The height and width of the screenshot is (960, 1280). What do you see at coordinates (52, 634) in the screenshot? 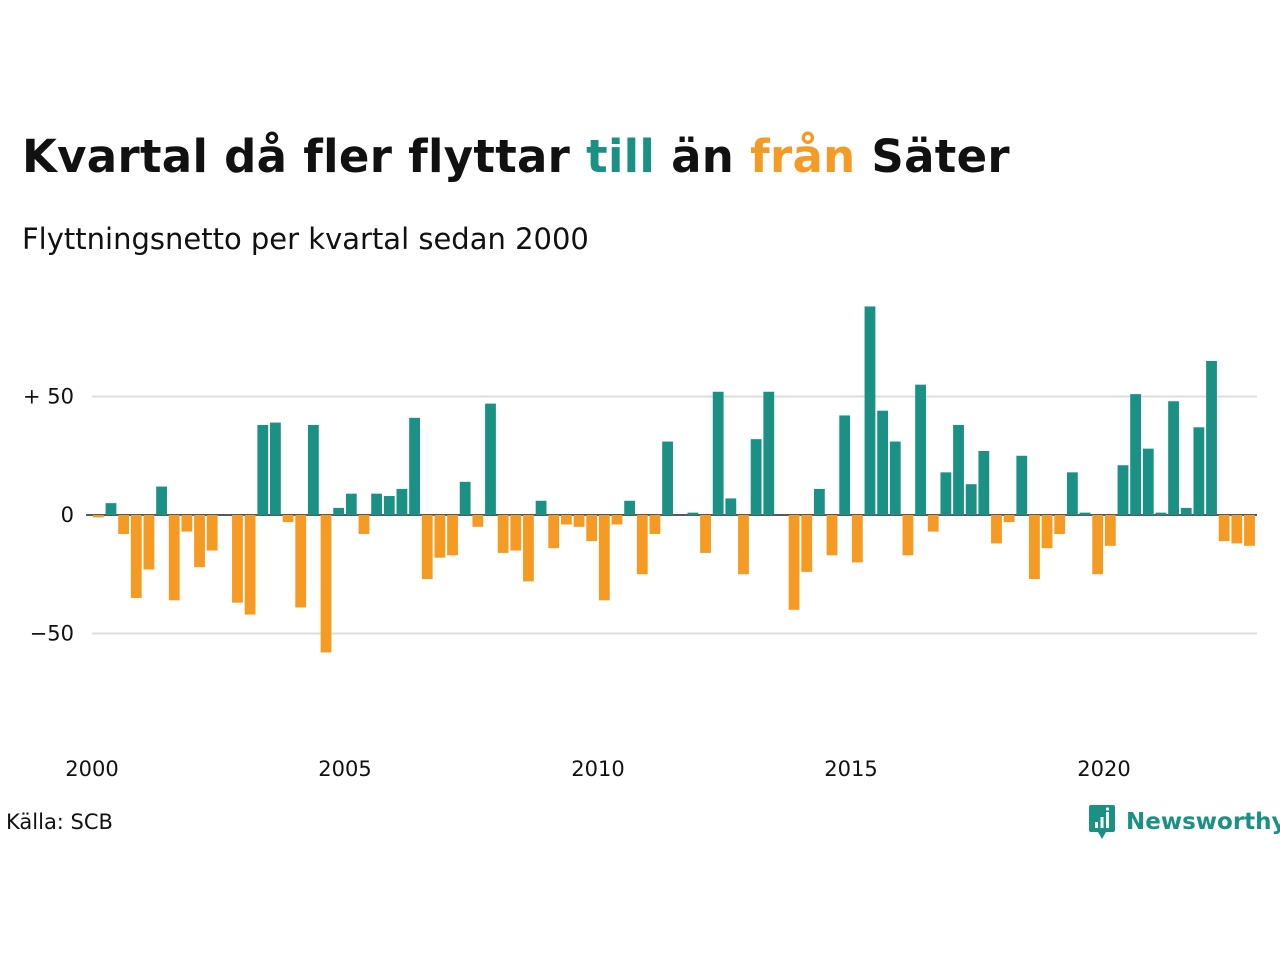
I see `y-tick-label: −50` at bounding box center [52, 634].